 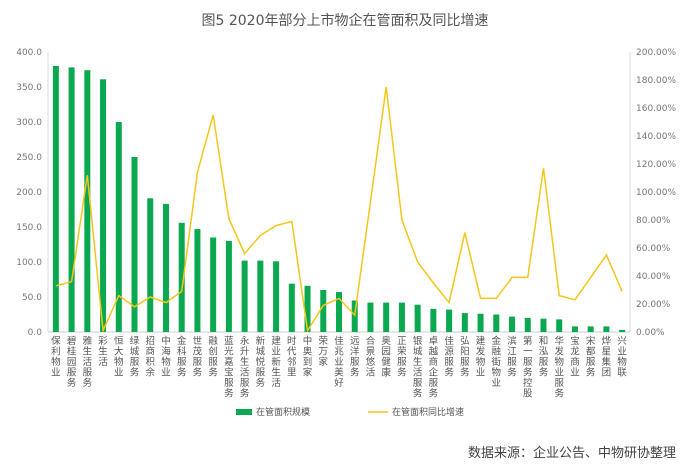 I want to click on chart-title: 图5 2020年部分上市物企在管面积及同比增速, so click(x=345, y=21).